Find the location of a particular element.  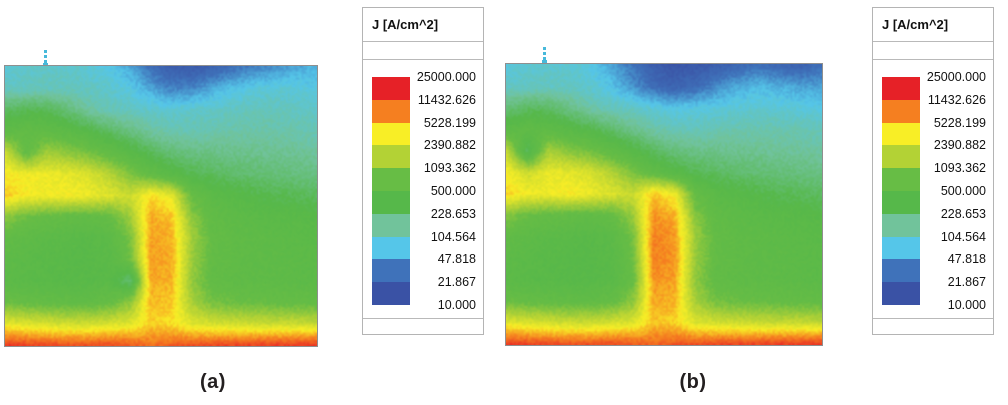

caption-a: (a) is located at coordinates (213, 382).